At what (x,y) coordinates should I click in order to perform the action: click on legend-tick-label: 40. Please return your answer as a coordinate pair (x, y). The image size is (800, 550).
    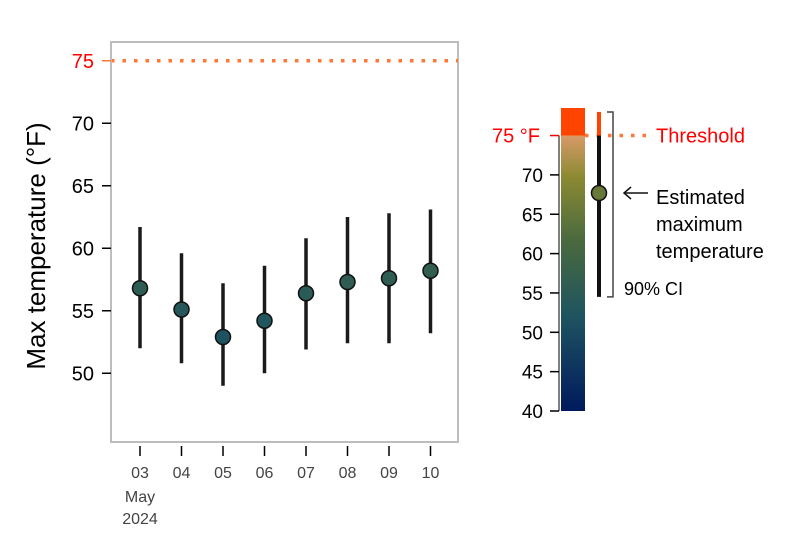
    Looking at the image, I should click on (532, 412).